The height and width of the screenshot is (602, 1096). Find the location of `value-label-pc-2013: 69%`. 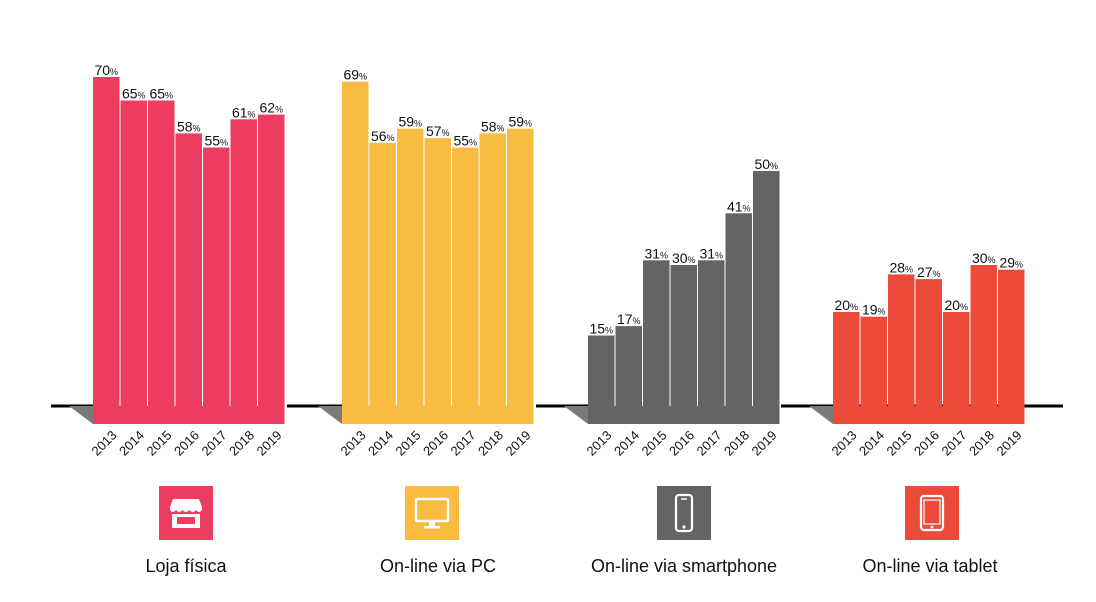

value-label-pc-2013: 69% is located at coordinates (355, 75).